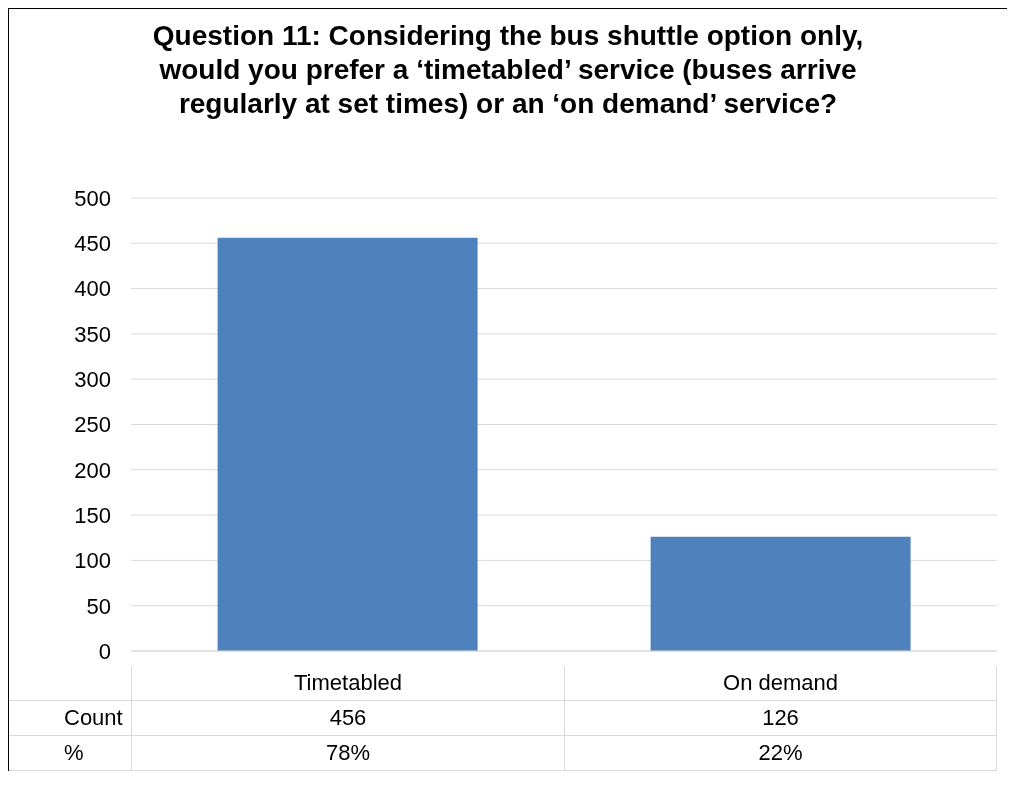 The width and height of the screenshot is (1014, 790). I want to click on text: Count, so click(70, 718).